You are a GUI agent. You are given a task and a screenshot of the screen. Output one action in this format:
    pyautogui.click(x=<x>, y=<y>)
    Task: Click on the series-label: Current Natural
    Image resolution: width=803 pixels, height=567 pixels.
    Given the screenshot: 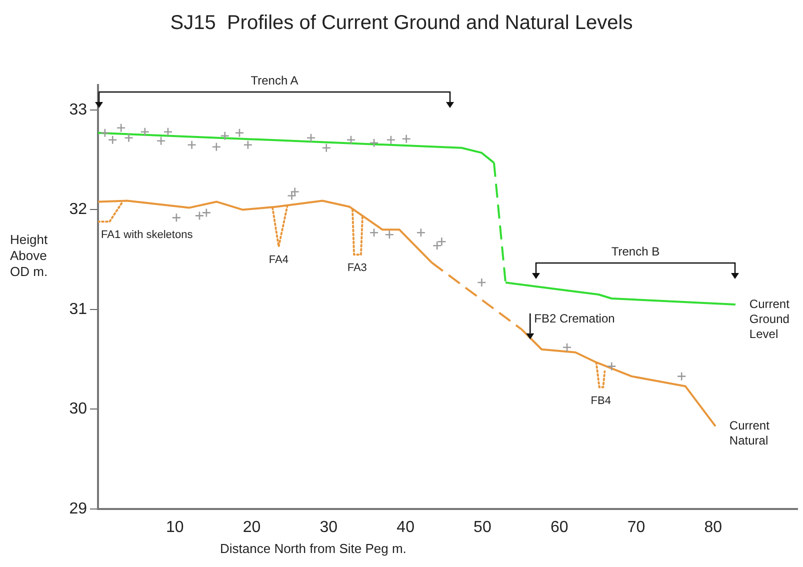 What is the action you would take?
    pyautogui.click(x=749, y=433)
    